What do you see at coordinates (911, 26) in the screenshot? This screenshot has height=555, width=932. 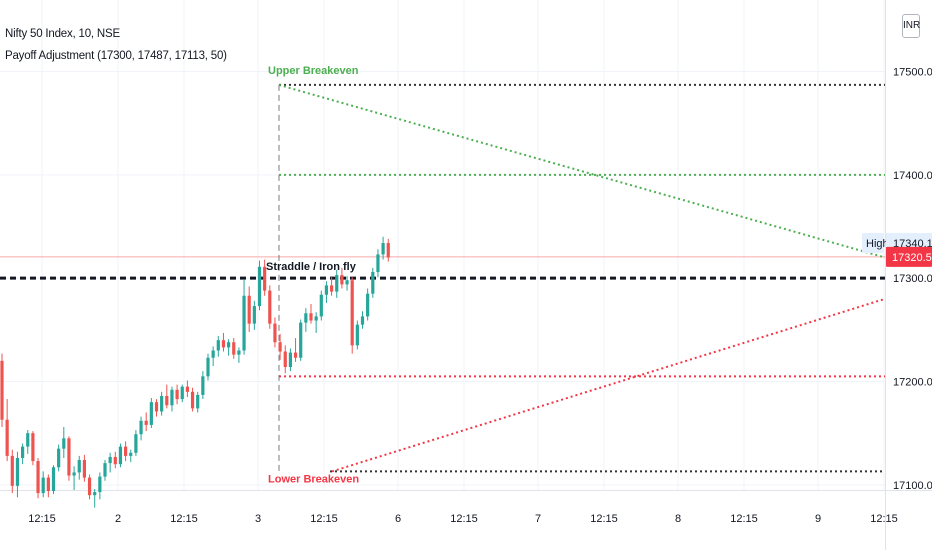 I see `currency-button: INR` at bounding box center [911, 26].